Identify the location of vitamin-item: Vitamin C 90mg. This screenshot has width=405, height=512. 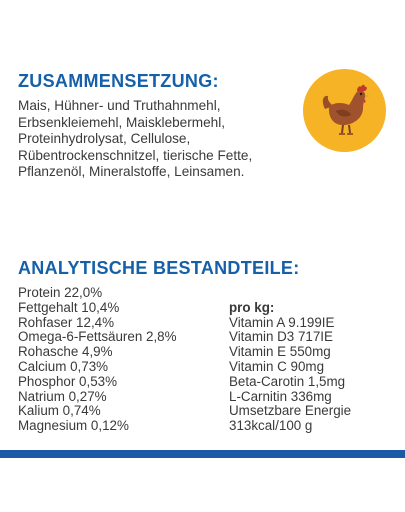
(277, 366).